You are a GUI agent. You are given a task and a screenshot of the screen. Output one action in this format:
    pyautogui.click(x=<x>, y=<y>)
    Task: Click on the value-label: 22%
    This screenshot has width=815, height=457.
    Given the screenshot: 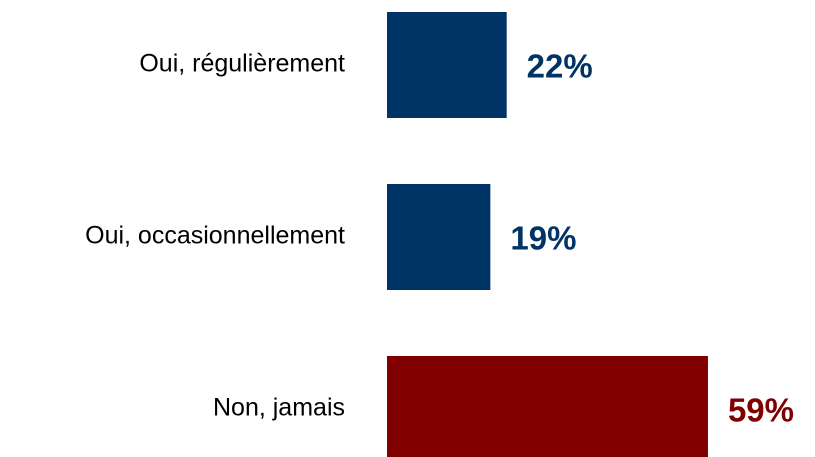 What is the action you would take?
    pyautogui.click(x=560, y=66)
    